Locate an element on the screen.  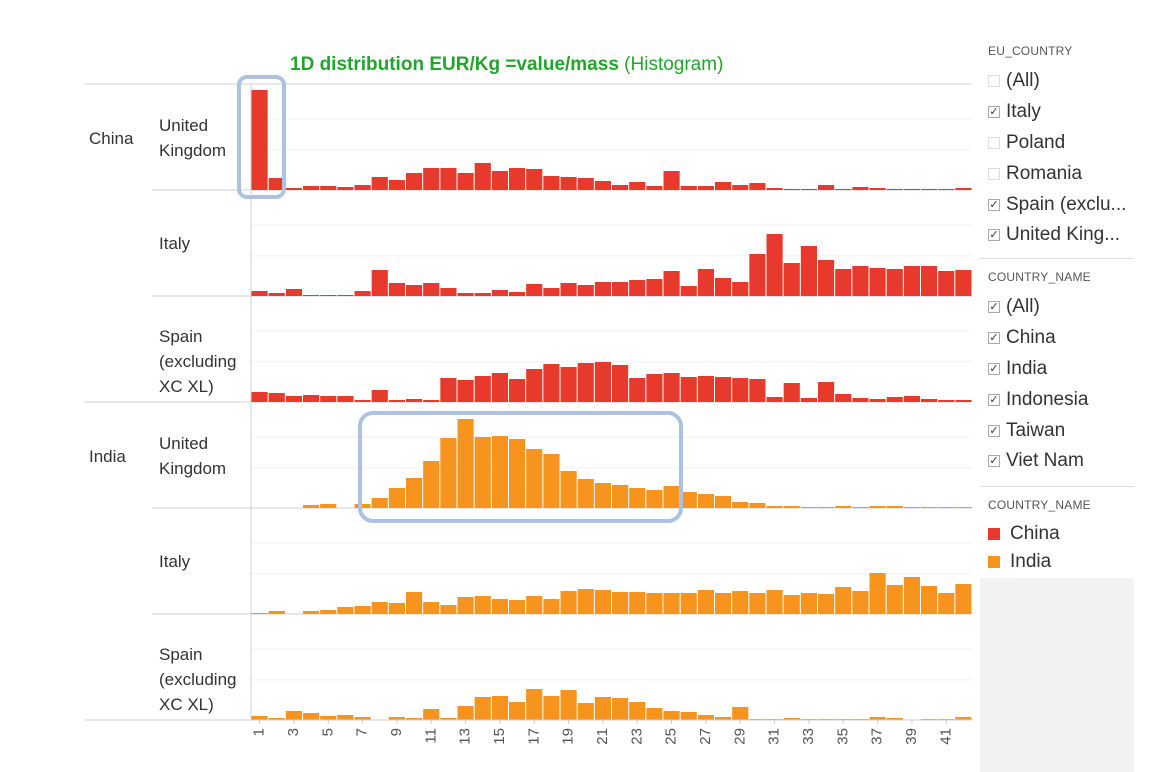
color-legend: COUNTRY_NAME China India is located at coordinates (1057, 535).